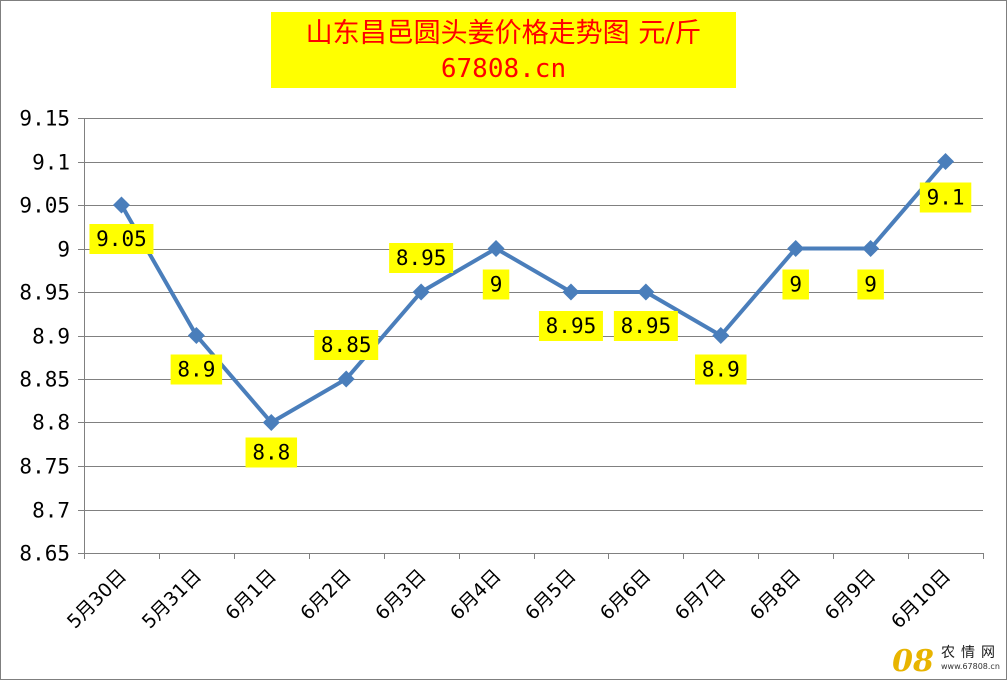  I want to click on watermark-logo: 08 农情网 www.67808.cn, so click(946, 661).